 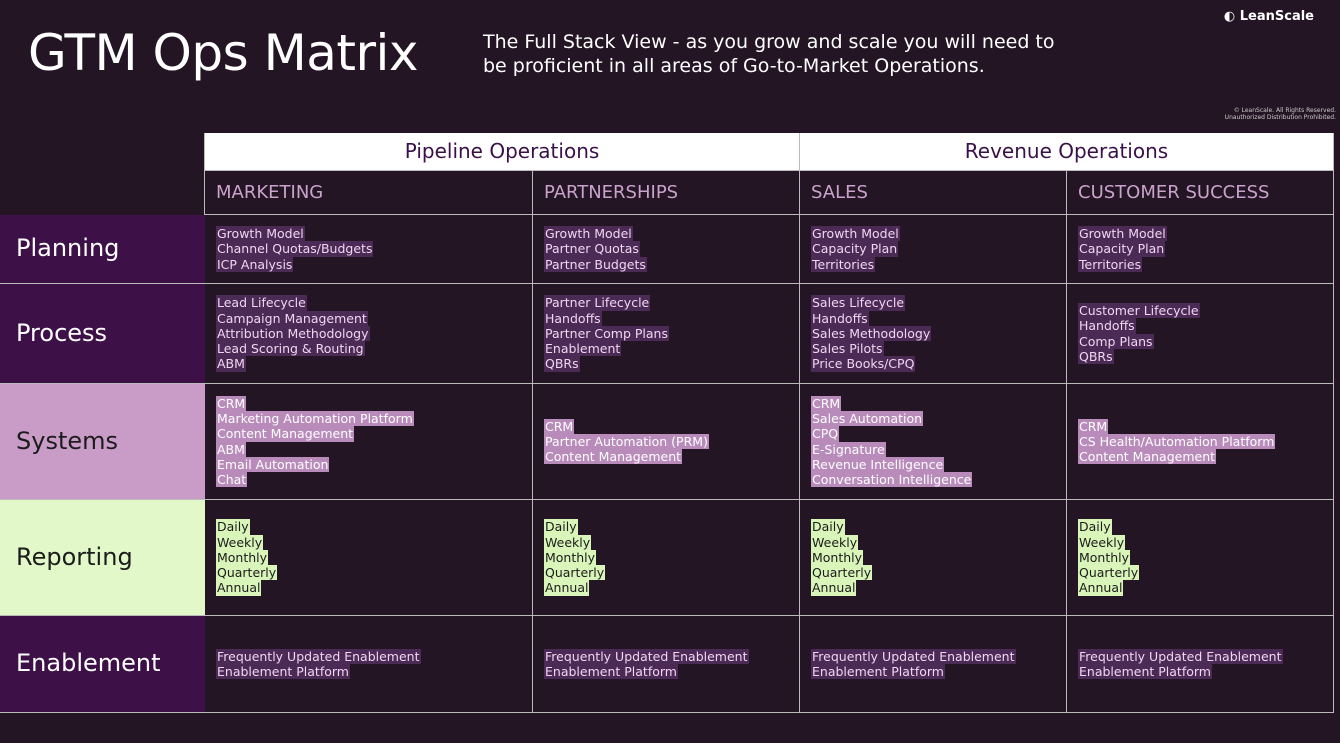 What do you see at coordinates (1116, 341) in the screenshot?
I see `cell-item: Comp Plans` at bounding box center [1116, 341].